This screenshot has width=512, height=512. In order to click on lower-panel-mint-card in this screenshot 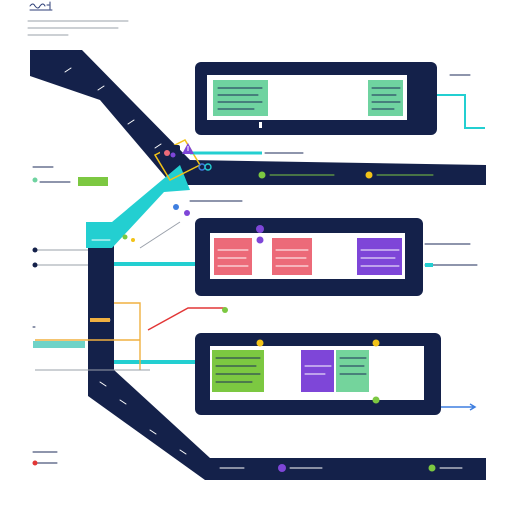, I will do `click(352, 371)`.